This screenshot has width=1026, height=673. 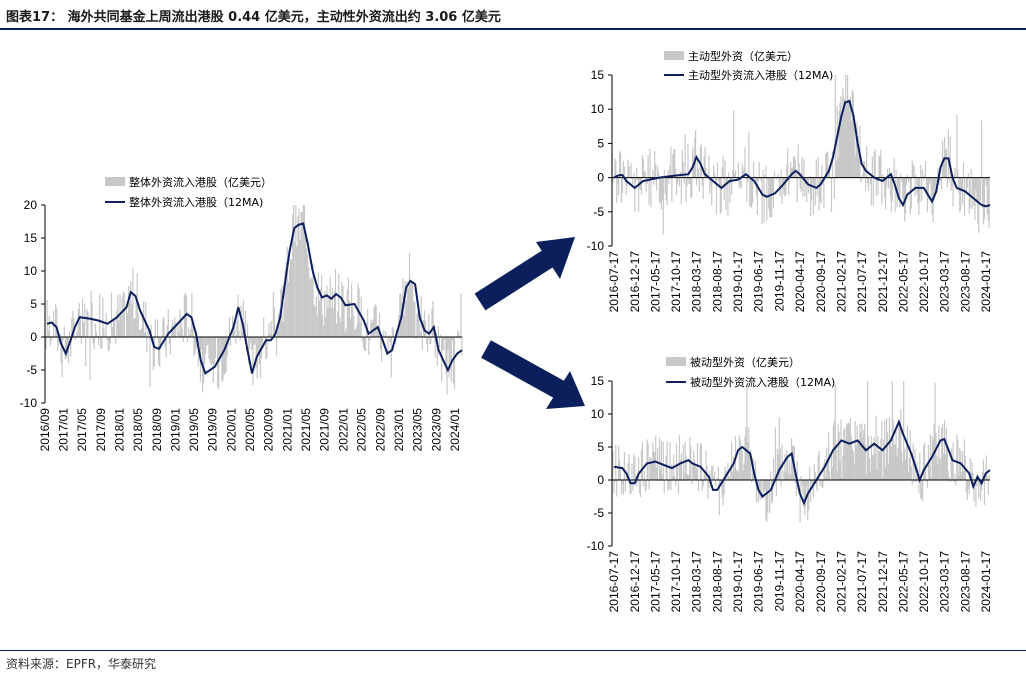 What do you see at coordinates (381, 430) in the screenshot?
I see `overall-x-tick-label: 2022/09` at bounding box center [381, 430].